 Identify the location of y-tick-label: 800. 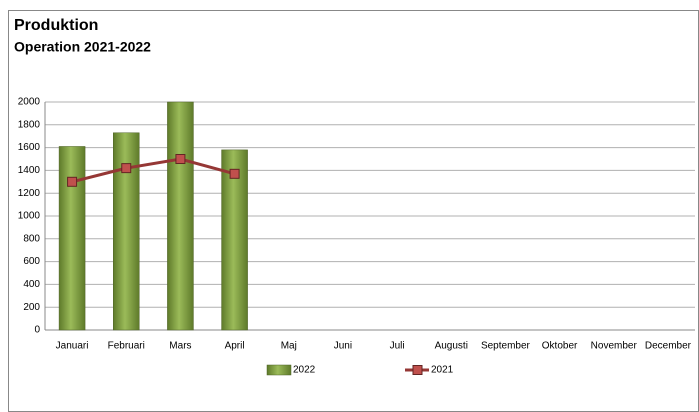
(31, 238).